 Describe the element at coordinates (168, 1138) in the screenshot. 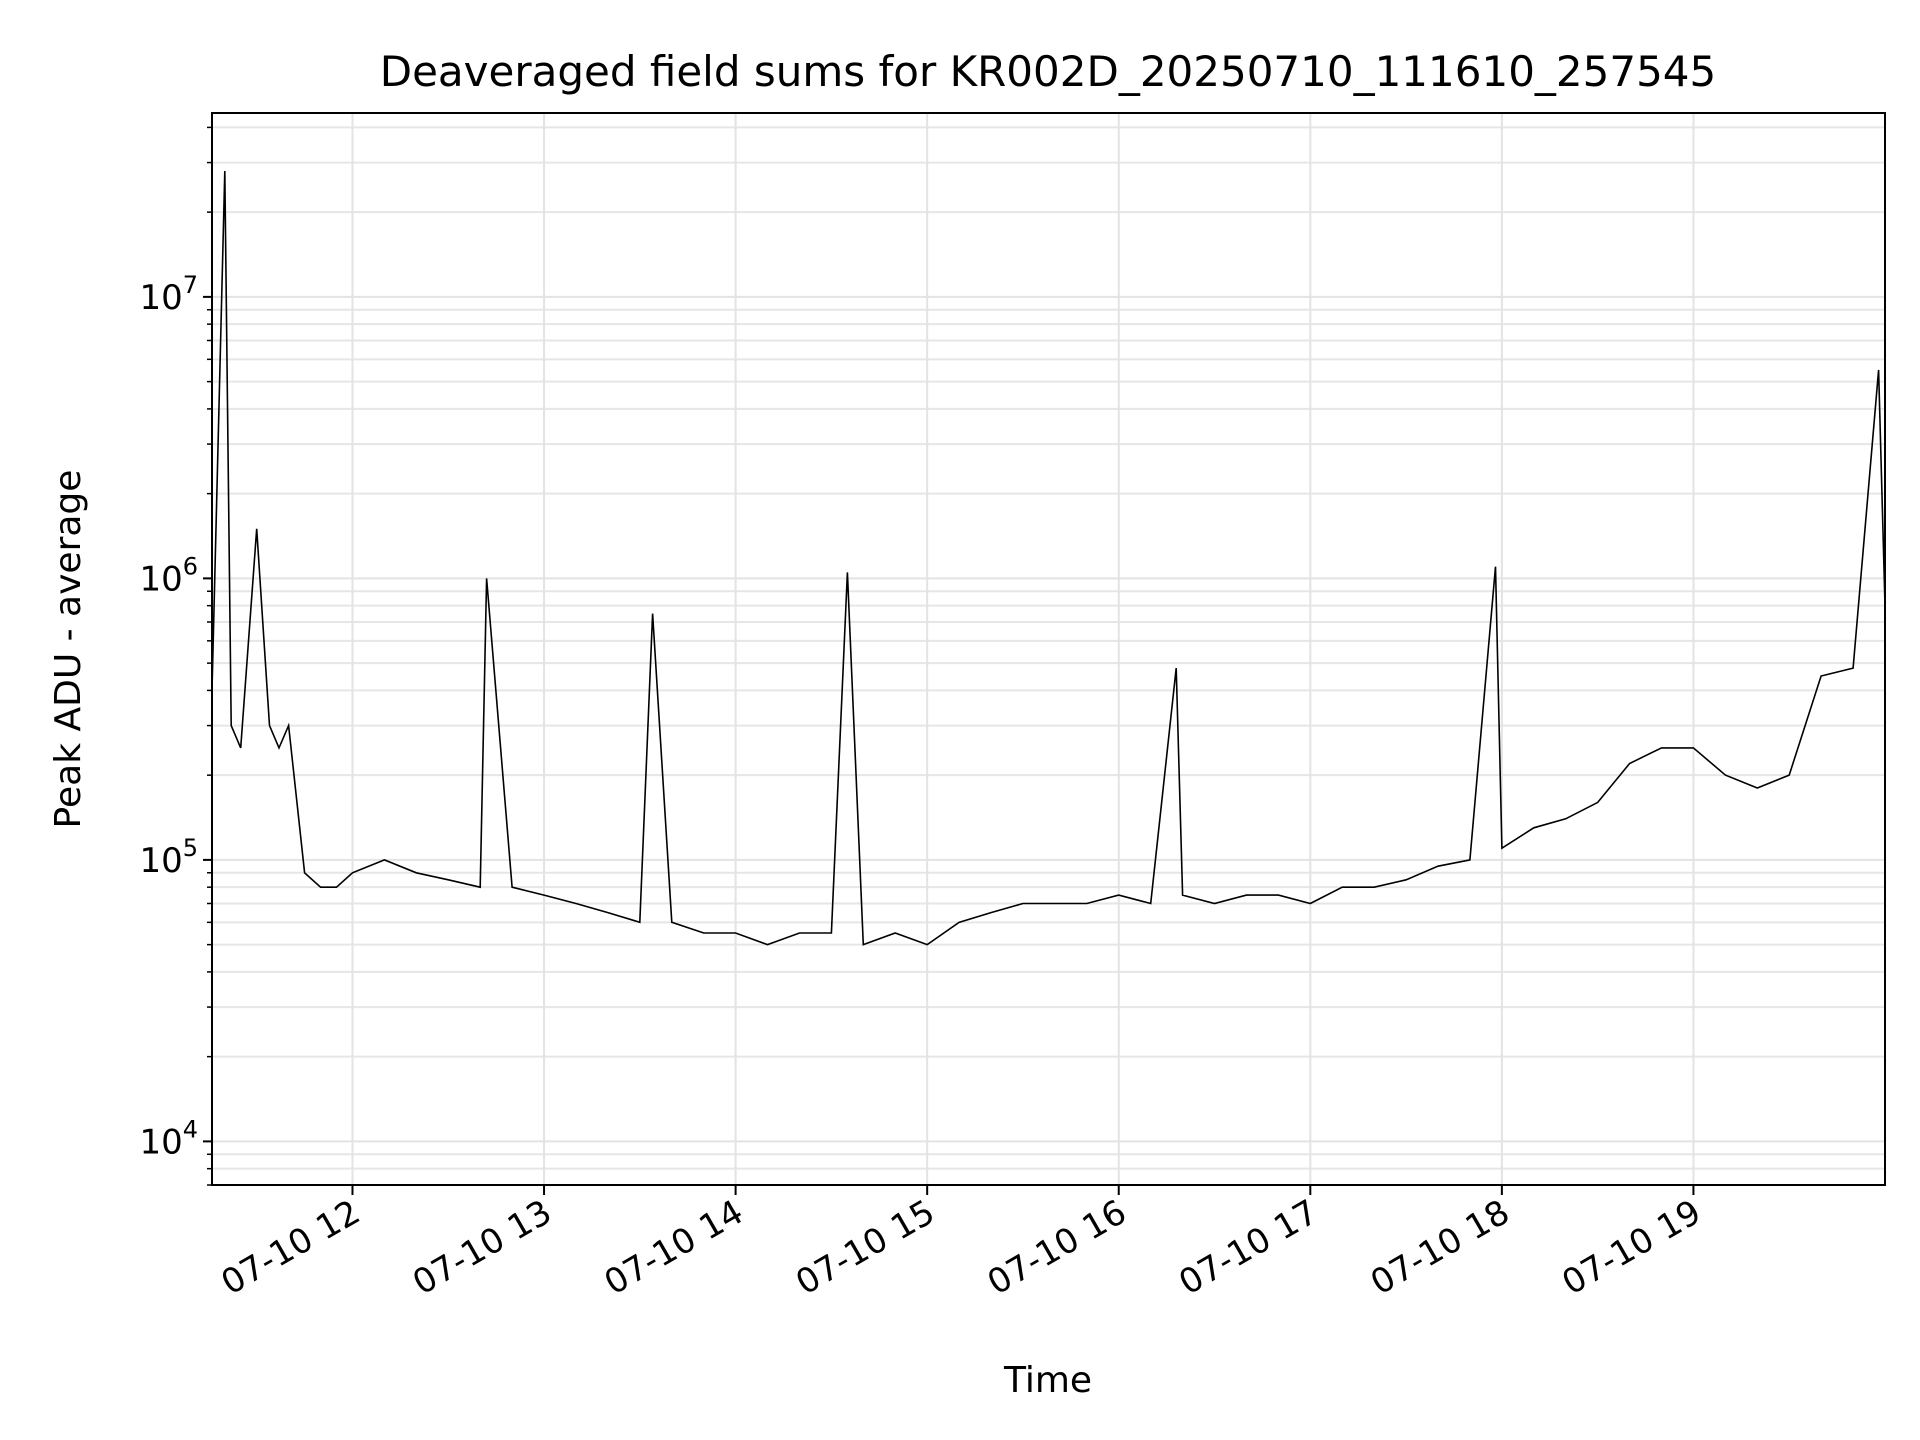

I see `y-tick-label: 10⁴` at that location.